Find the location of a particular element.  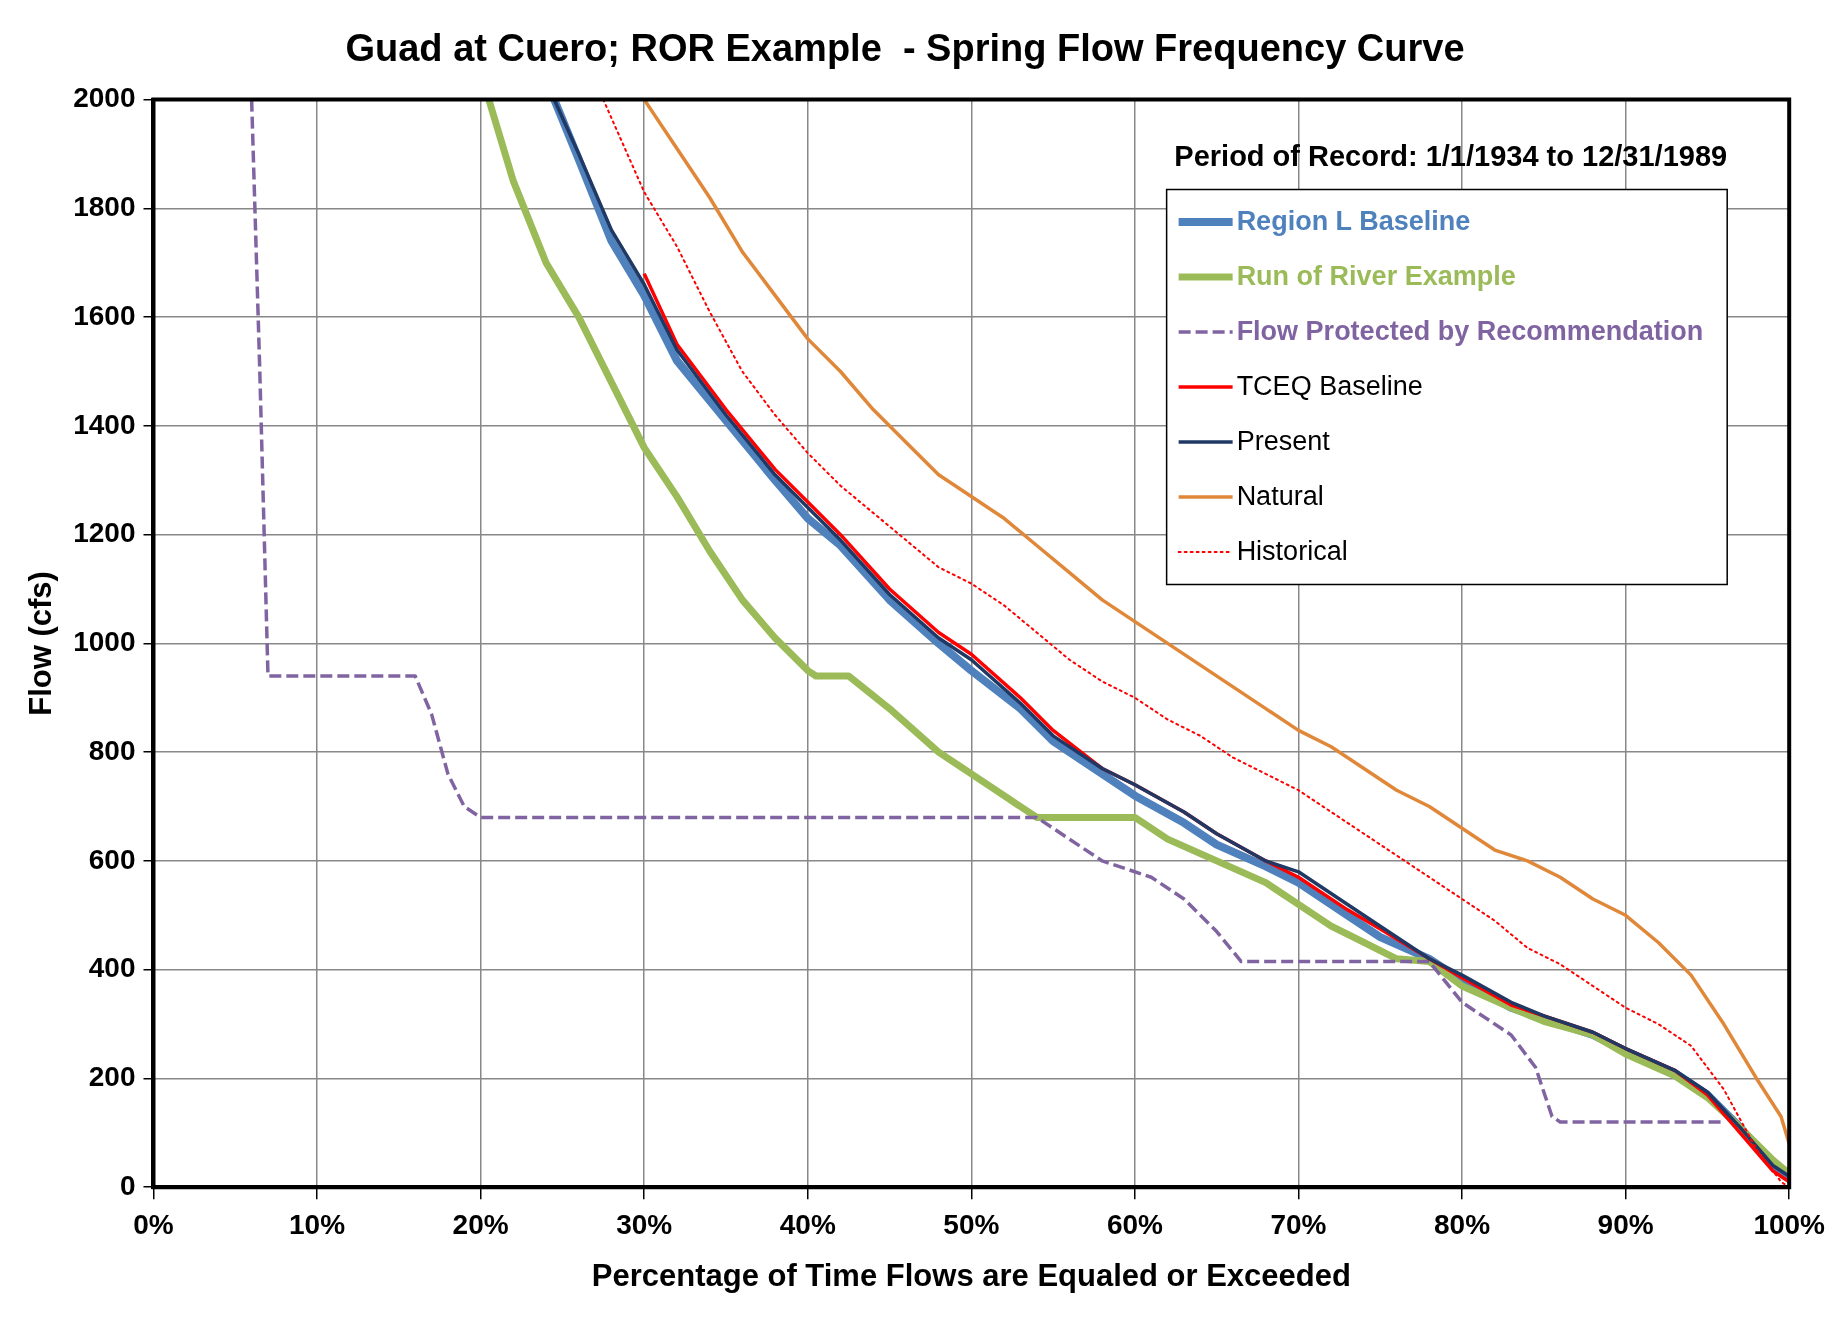

y-tick-label: 1000 is located at coordinates (104, 642).